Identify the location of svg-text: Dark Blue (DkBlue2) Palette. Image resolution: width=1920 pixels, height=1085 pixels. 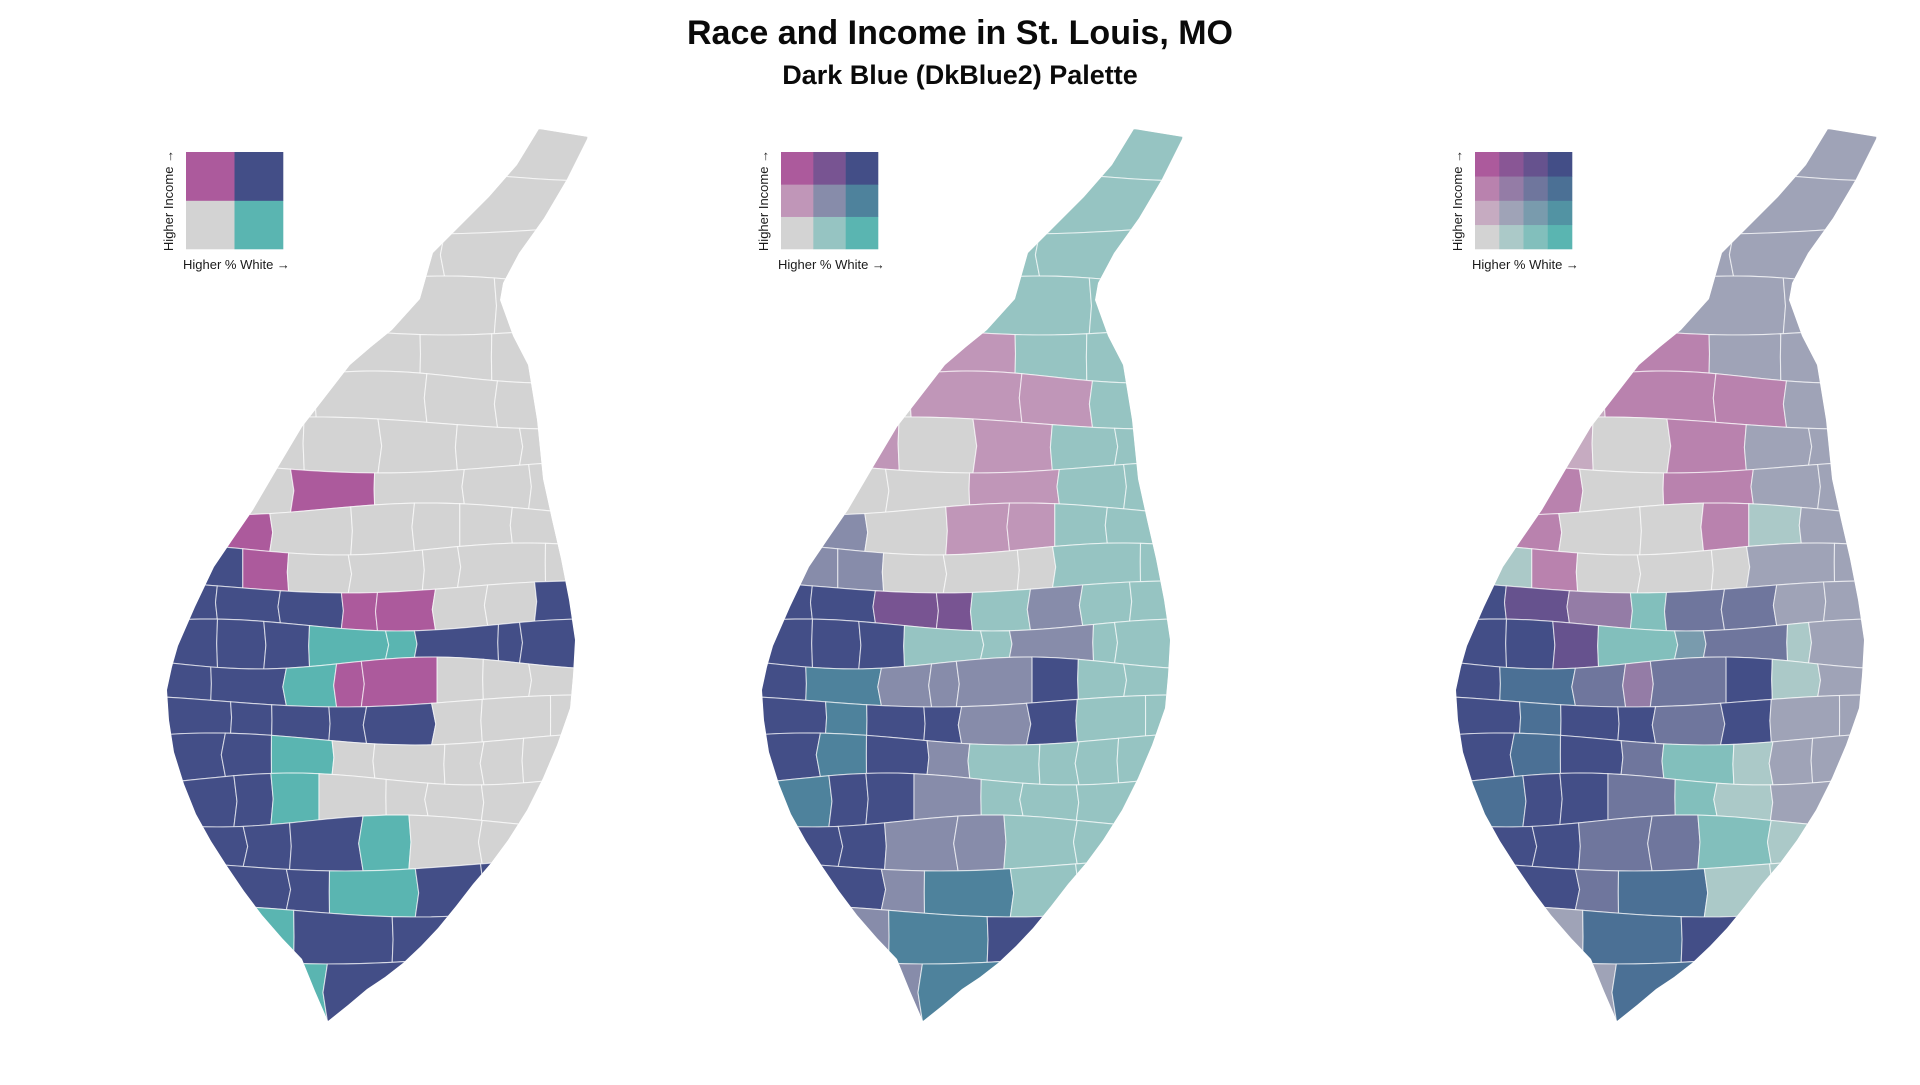
(960, 75).